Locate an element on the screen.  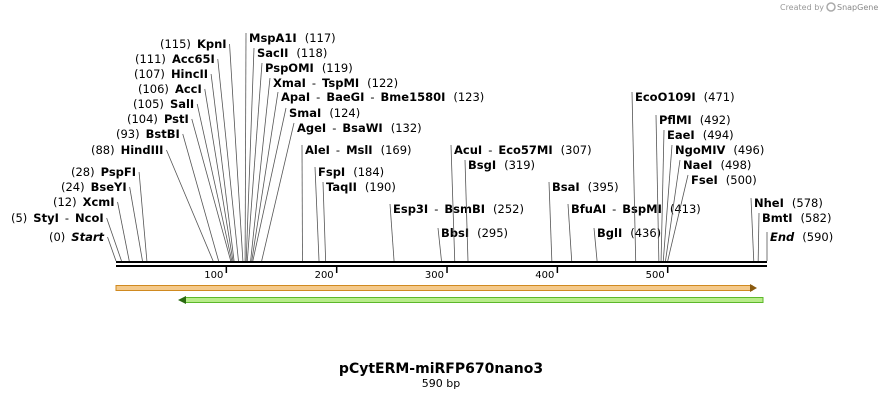
ruler-label: 300 is located at coordinates (434, 275).